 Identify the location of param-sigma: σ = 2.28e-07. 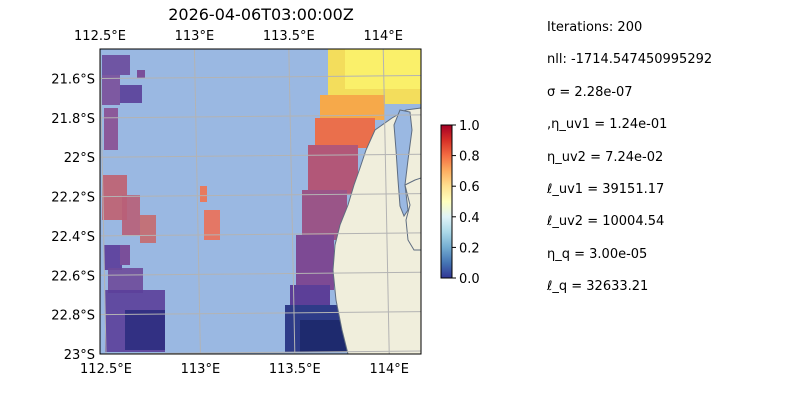
(590, 92).